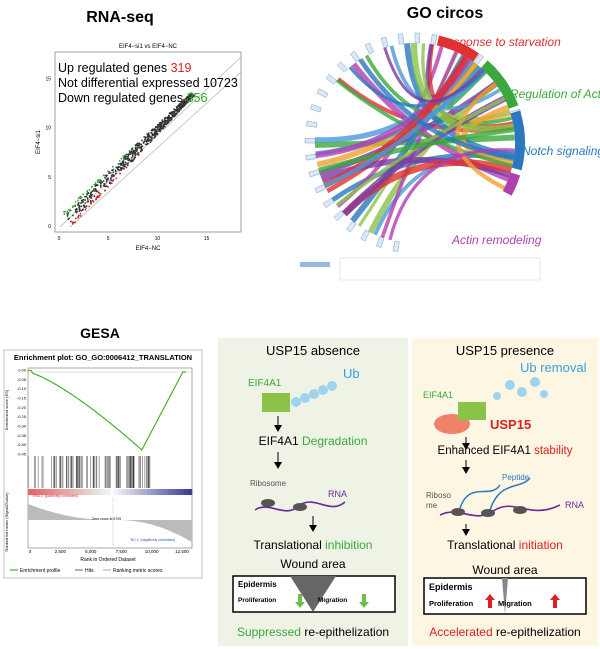  Describe the element at coordinates (22, 407) in the screenshot. I see `y-tick-label: -0.20` at that location.